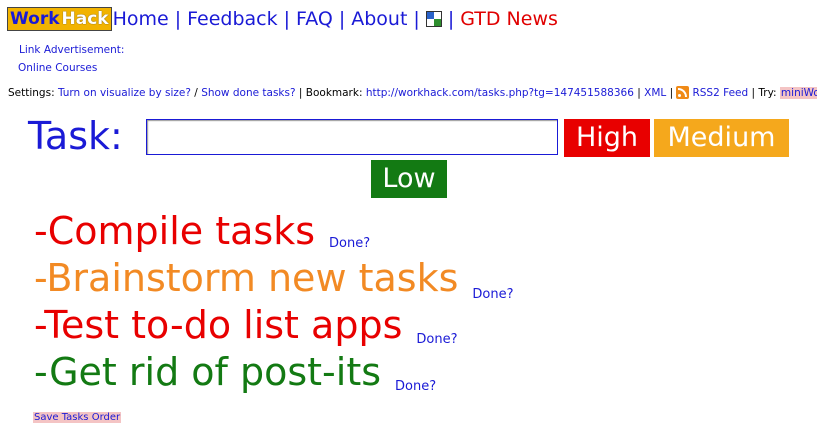 The image size is (817, 430). What do you see at coordinates (246, 278) in the screenshot?
I see `task-text: -Brainstorm new tasks` at bounding box center [246, 278].